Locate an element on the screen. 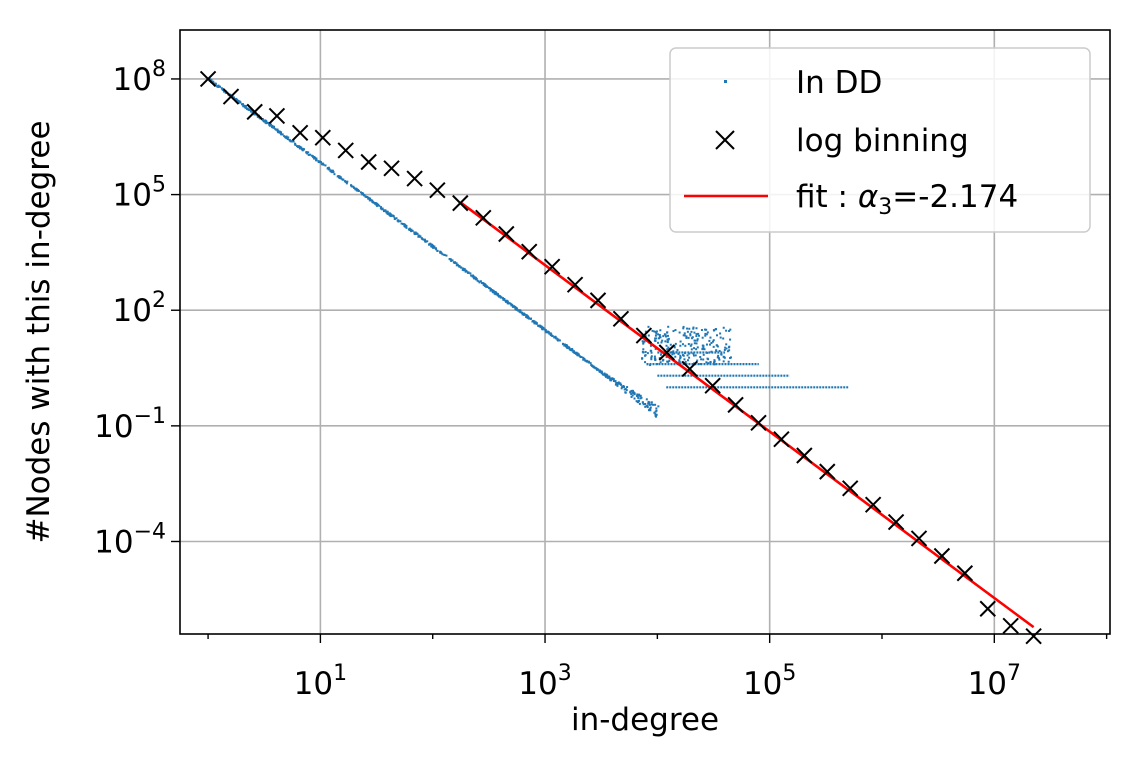  y-tick-exponent: 8 is located at coordinates (159, 69).